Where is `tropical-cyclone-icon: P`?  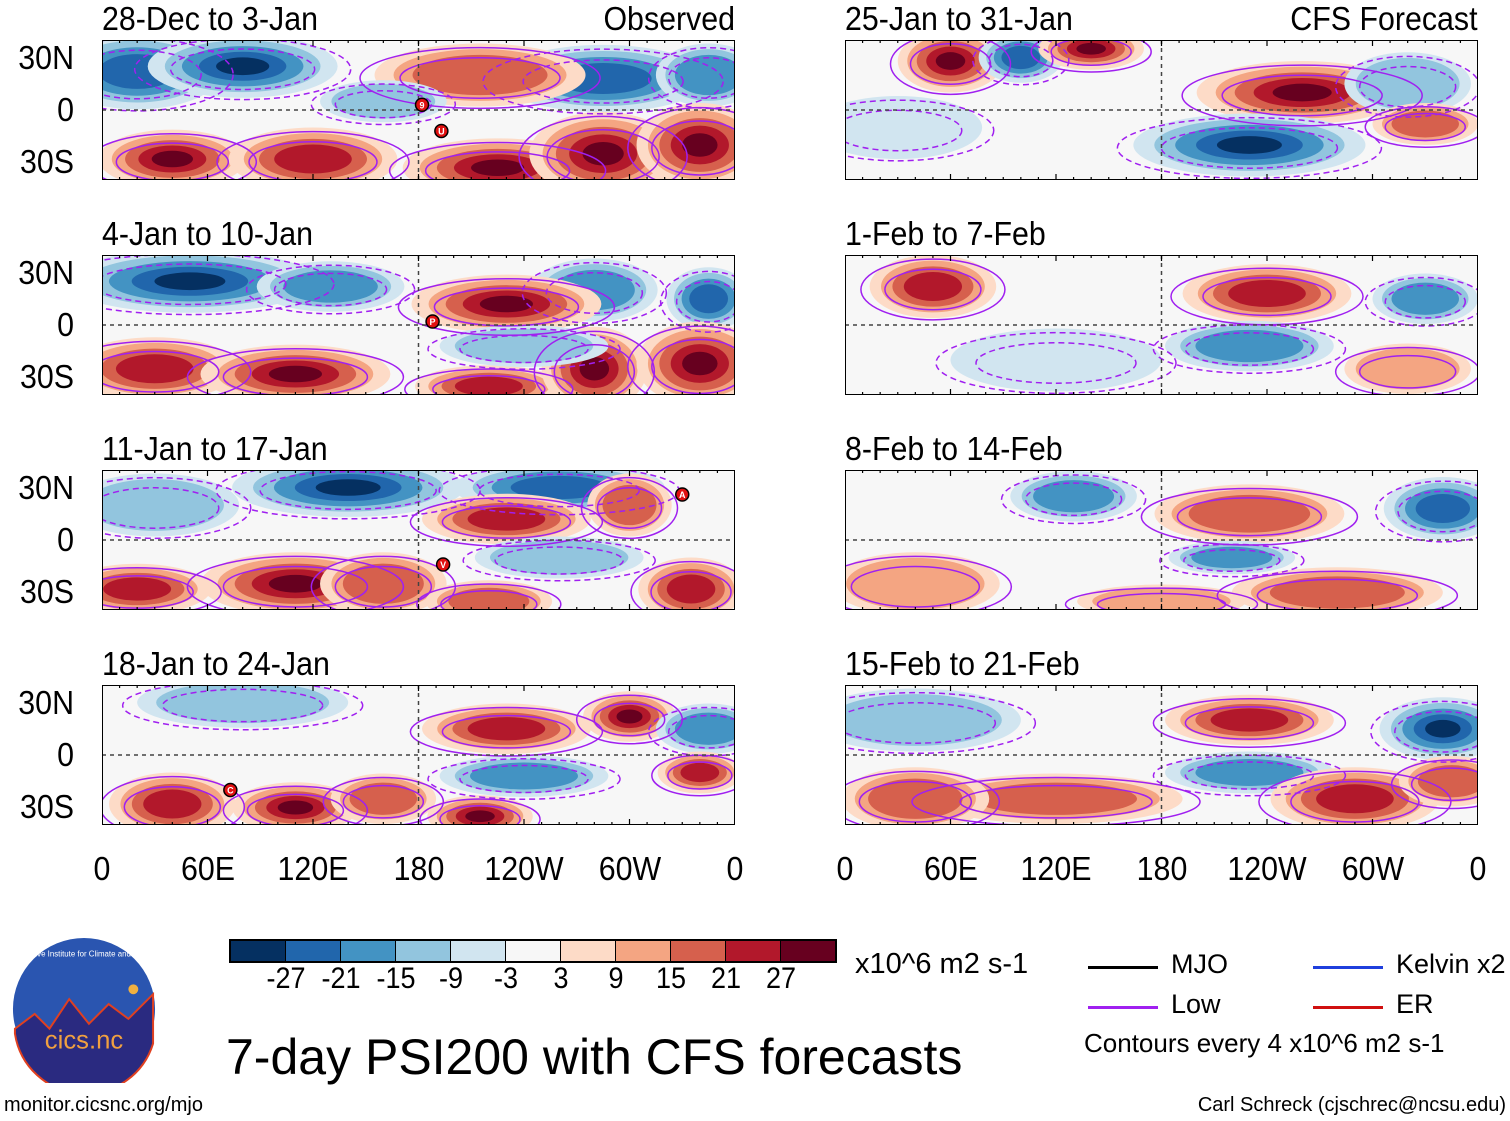 tropical-cyclone-icon: P is located at coordinates (432, 321).